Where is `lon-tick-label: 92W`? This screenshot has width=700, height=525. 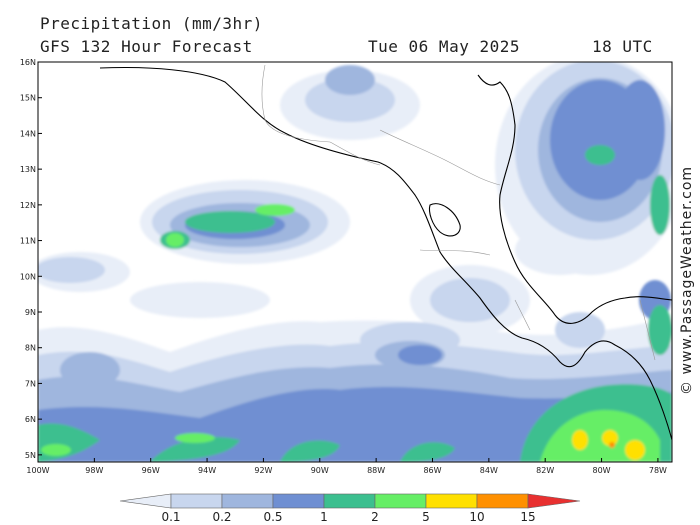
lon-tick-label: 92W is located at coordinates (263, 470).